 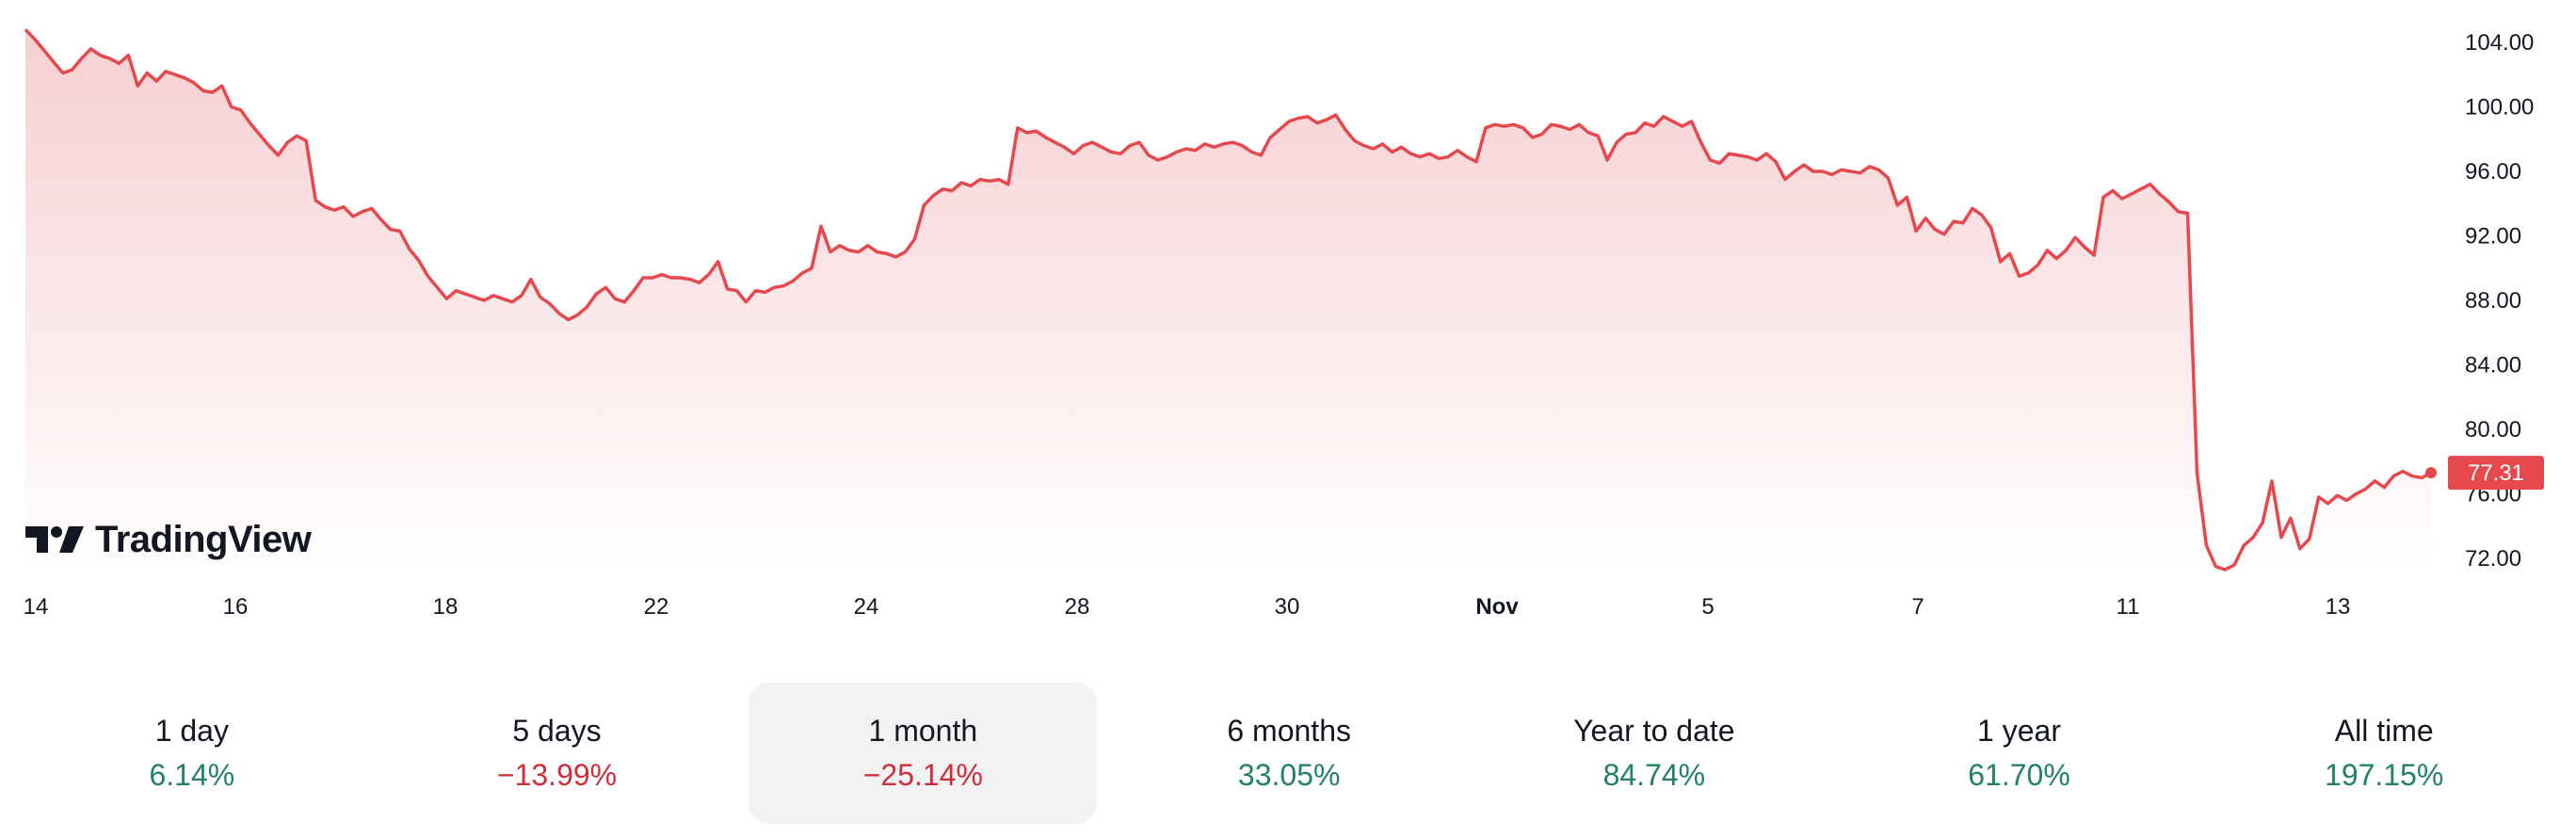 What do you see at coordinates (557, 753) in the screenshot?
I see `period-5-days: 5 days −13.99%` at bounding box center [557, 753].